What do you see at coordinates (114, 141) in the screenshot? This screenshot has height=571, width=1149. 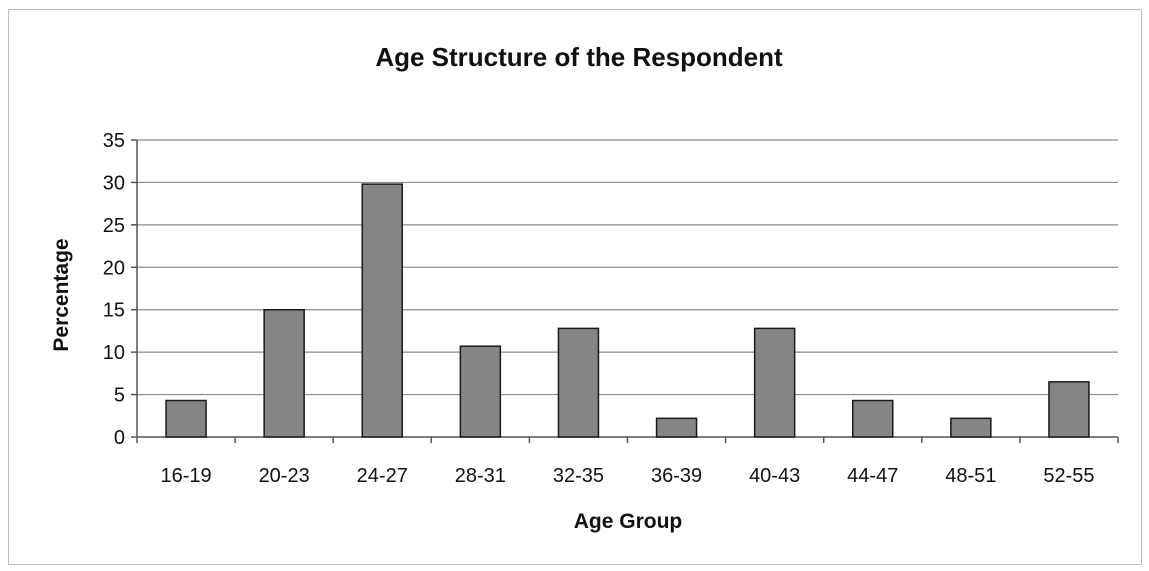 I see `y-tick-label: 35` at bounding box center [114, 141].